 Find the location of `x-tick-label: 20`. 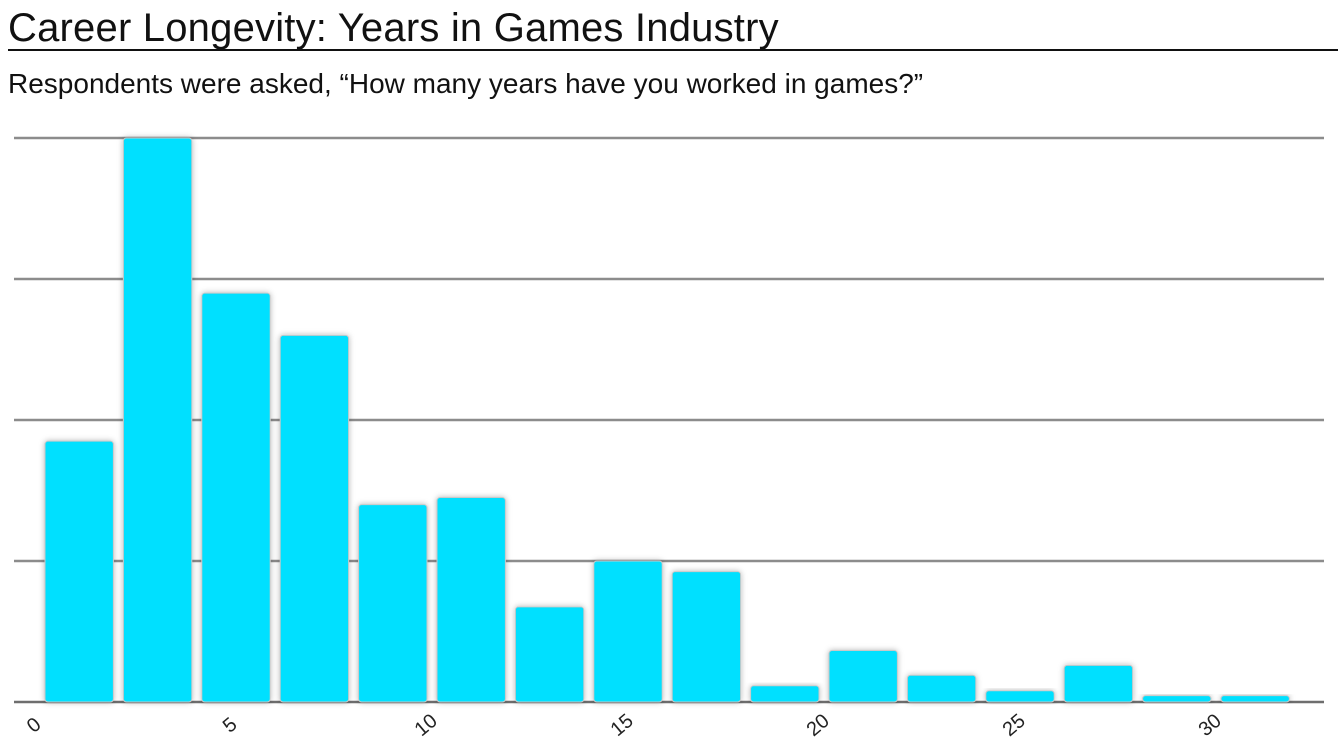

x-tick-label: 20 is located at coordinates (818, 725).